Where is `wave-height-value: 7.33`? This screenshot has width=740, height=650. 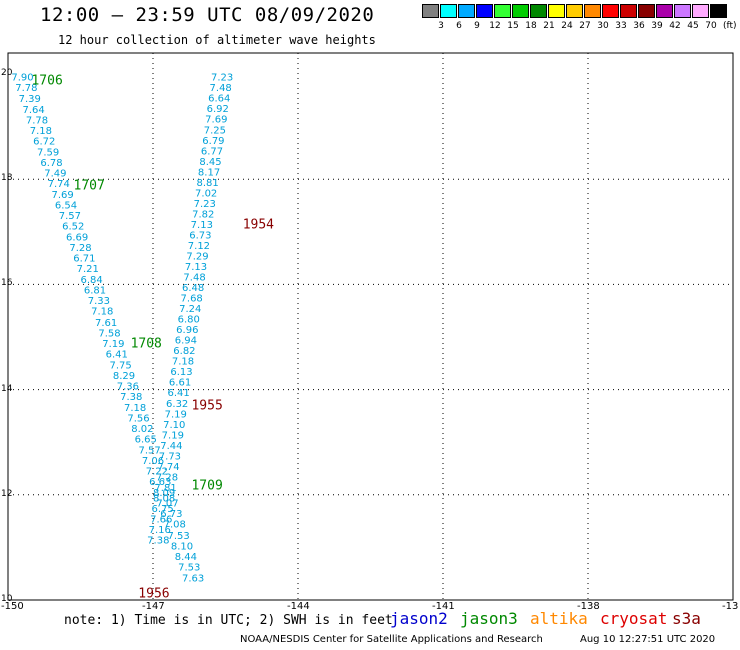 wave-height-value: 7.33 is located at coordinates (99, 301).